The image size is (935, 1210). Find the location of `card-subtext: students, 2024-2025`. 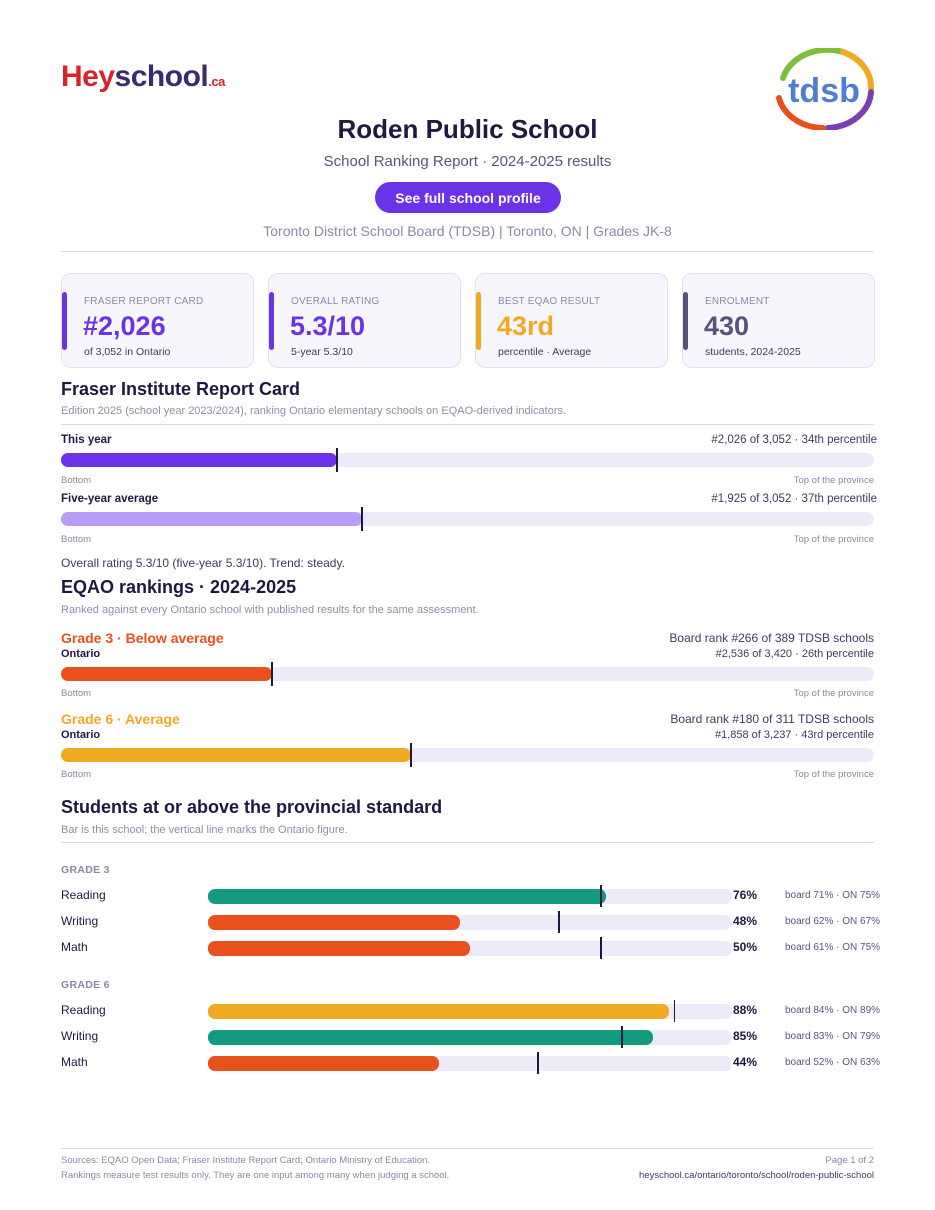

card-subtext: students, 2024-2025 is located at coordinates (753, 352).